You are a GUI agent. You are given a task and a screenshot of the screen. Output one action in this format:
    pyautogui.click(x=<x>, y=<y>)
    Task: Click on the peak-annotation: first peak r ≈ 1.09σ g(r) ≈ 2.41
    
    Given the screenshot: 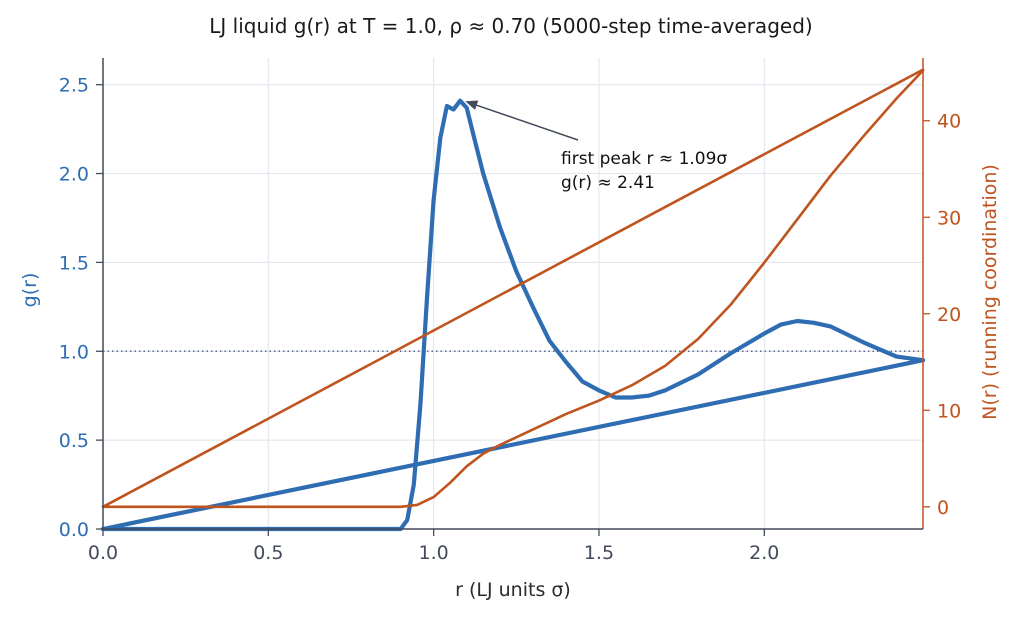 What is the action you would take?
    pyautogui.click(x=596, y=146)
    